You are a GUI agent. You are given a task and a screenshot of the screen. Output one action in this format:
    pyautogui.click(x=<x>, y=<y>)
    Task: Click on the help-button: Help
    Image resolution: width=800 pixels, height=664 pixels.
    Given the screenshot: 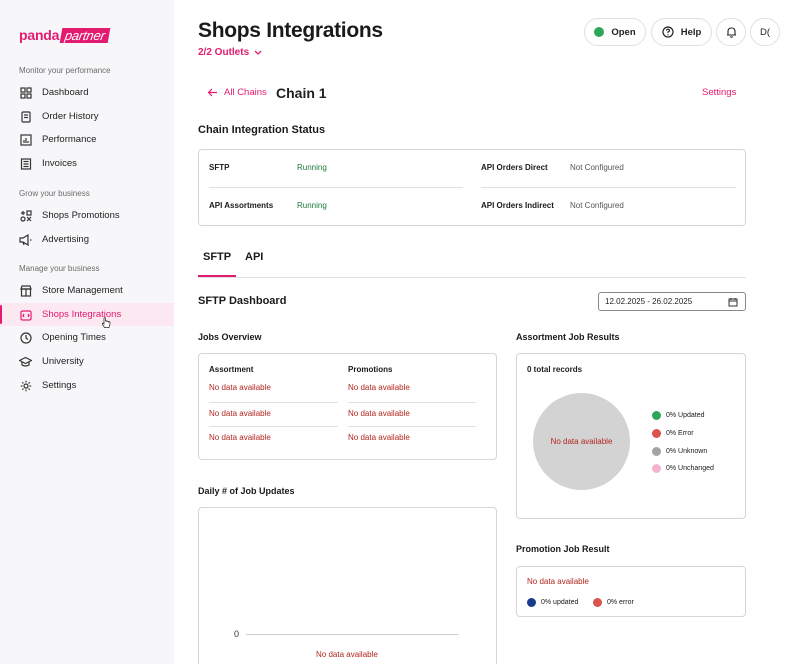 What is the action you would take?
    pyautogui.click(x=681, y=32)
    